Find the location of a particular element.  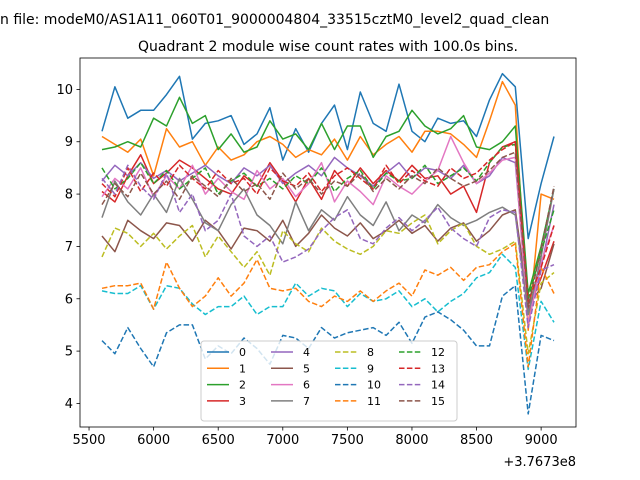

y-tick-label: 9 is located at coordinates (69, 142).